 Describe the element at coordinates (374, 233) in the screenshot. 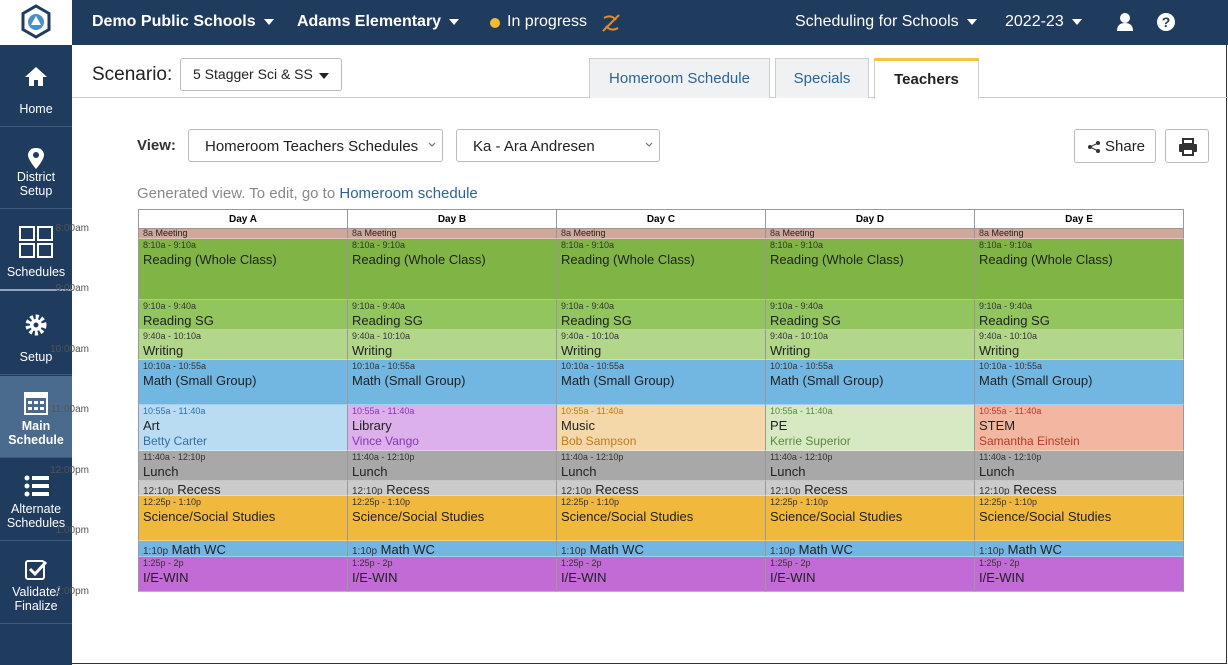

I see `block-label: 8a Meeting` at that location.